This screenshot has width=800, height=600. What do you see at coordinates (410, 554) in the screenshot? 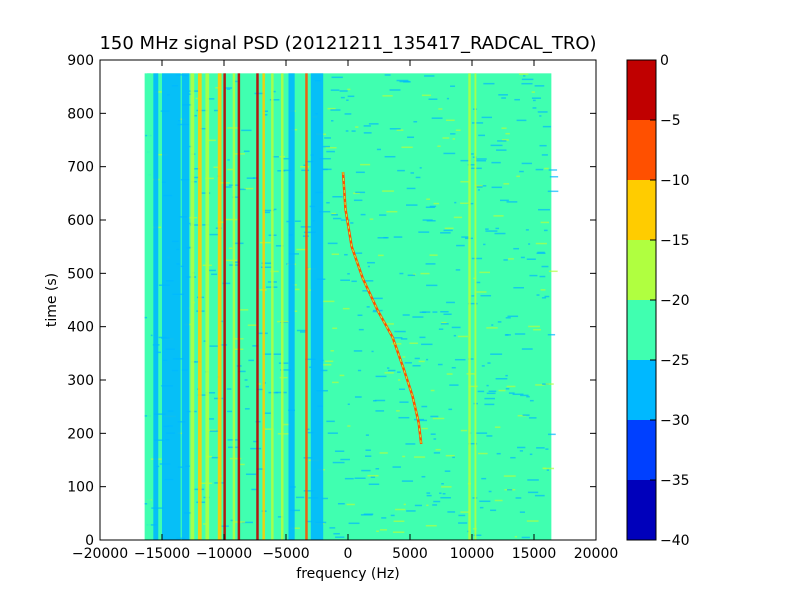
I see `x-tick-label: 5000` at bounding box center [410, 554].